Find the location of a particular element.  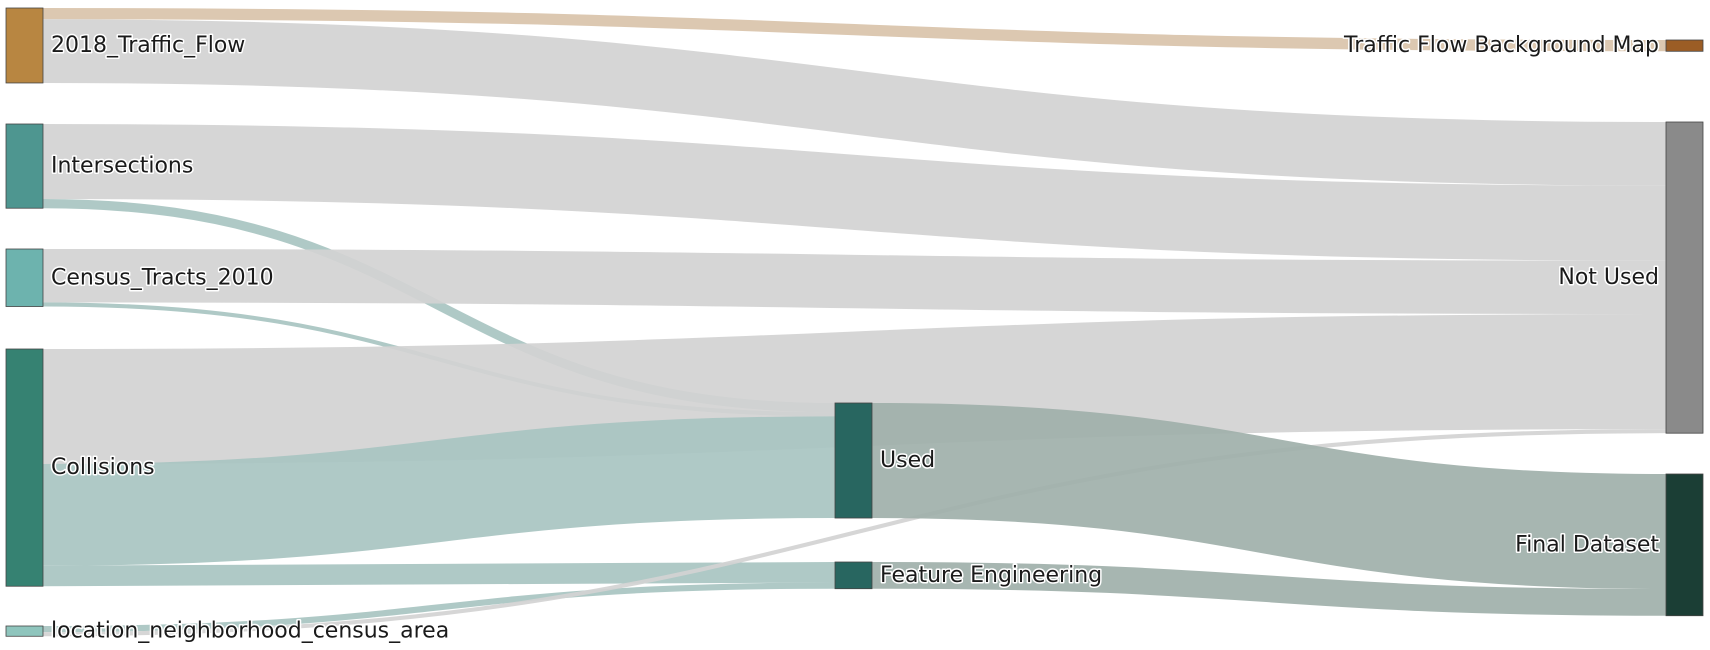

node-label-census-tracts-2010: Census_Tracts_2010 is located at coordinates (162, 277).